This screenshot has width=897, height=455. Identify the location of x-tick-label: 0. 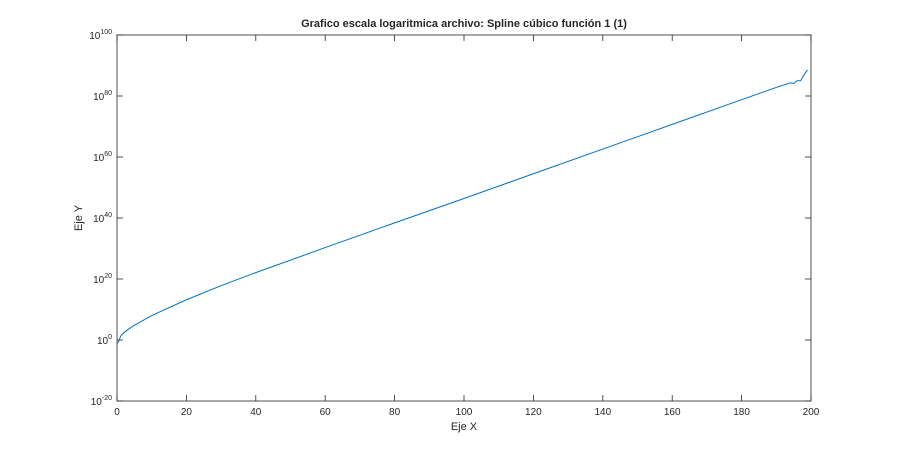
(117, 412).